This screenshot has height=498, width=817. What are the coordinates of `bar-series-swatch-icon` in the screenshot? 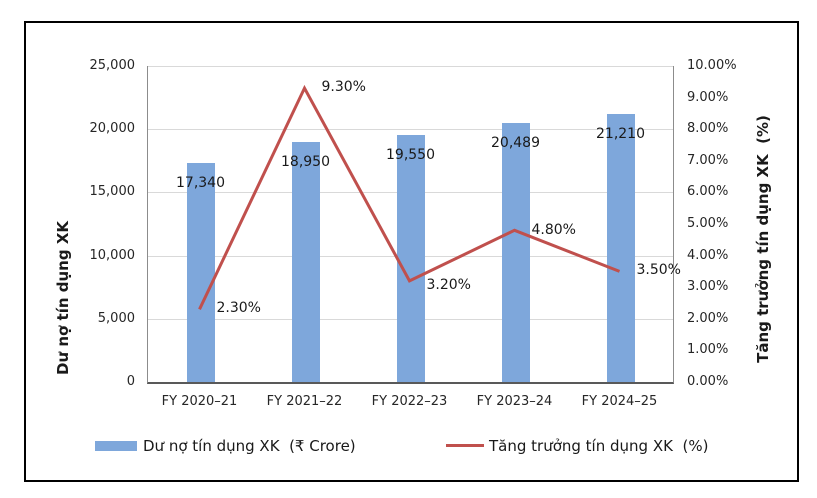 It's located at (116, 445).